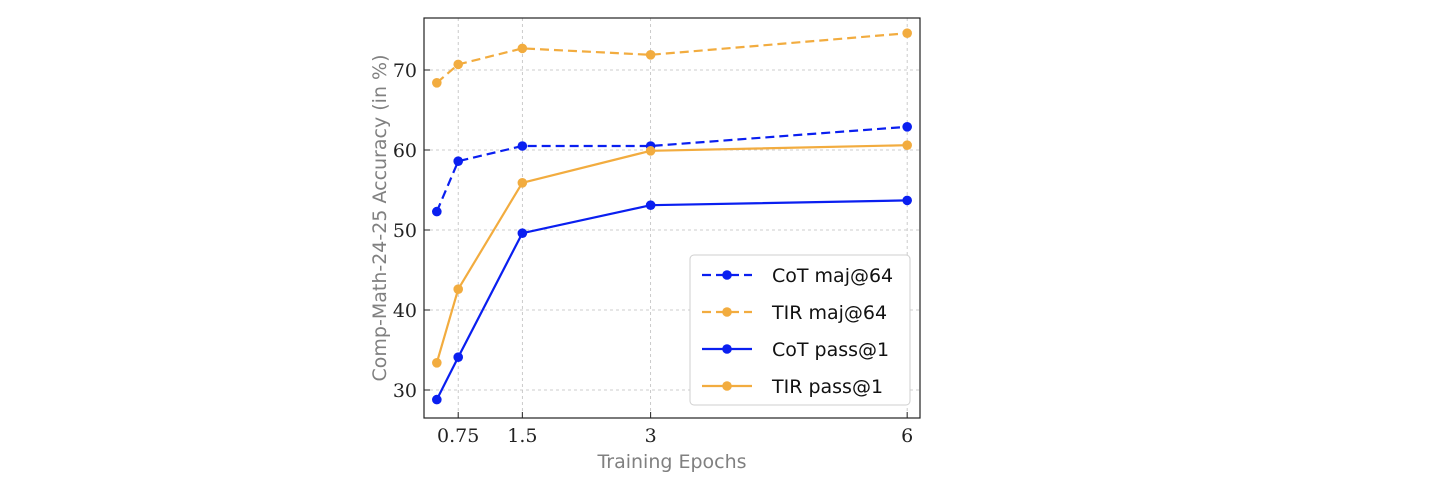  Describe the element at coordinates (458, 436) in the screenshot. I see `x-tick-label: 0.75` at that location.